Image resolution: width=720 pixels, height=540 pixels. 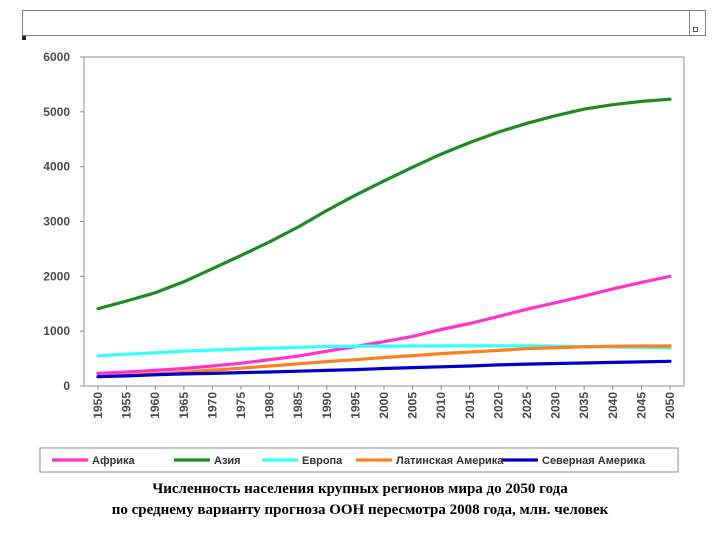 What do you see at coordinates (670, 405) in the screenshot?
I see `x-tick-label: 2050` at bounding box center [670, 405].